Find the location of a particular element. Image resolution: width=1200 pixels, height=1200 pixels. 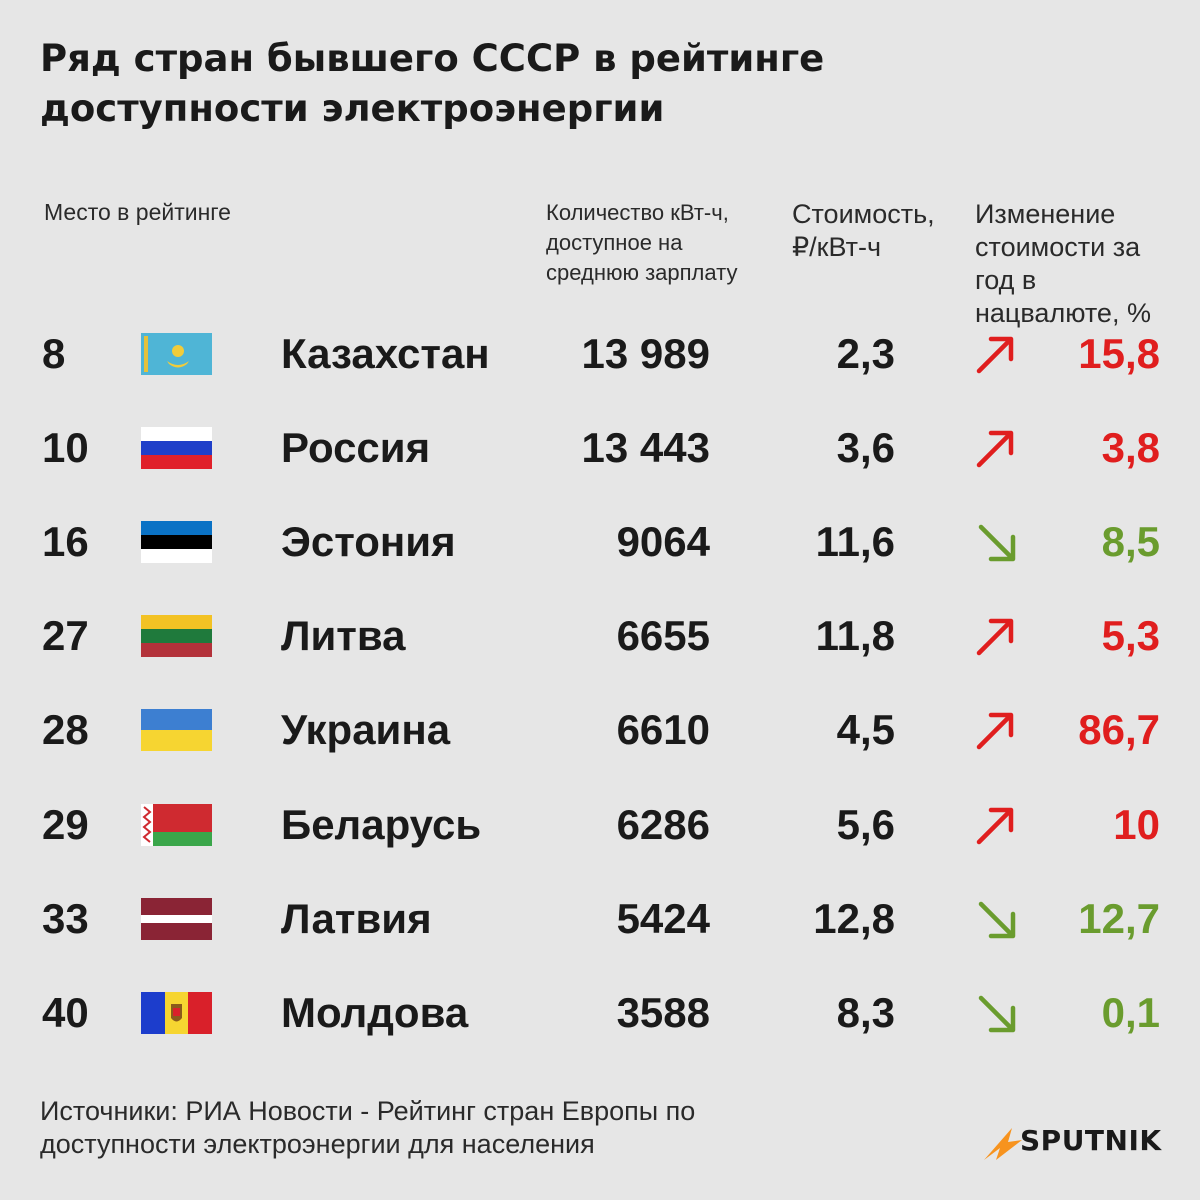

cost-value: 5,6 is located at coordinates (865, 824).